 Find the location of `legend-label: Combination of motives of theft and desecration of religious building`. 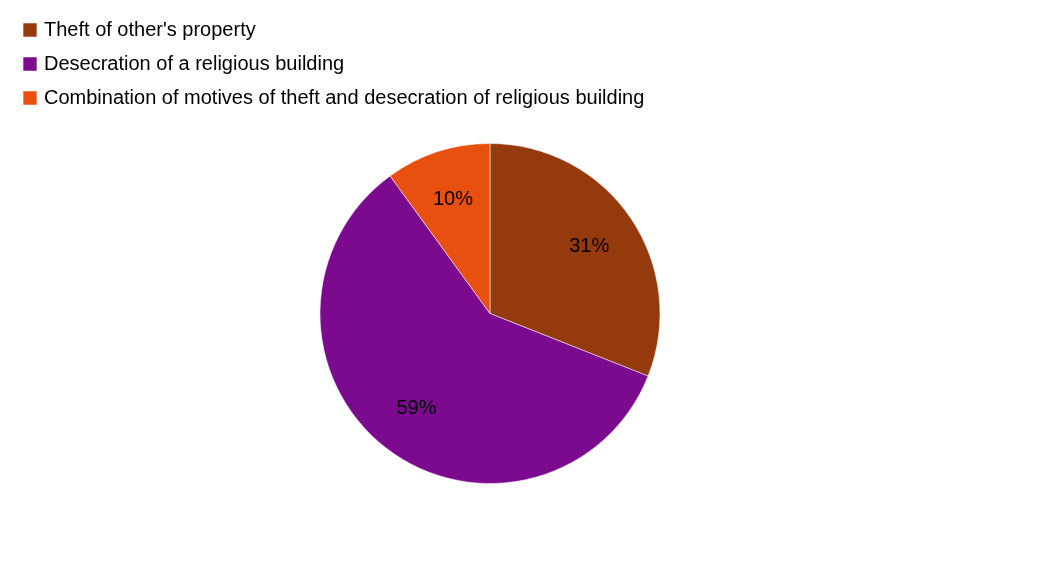

legend-label: Combination of motives of theft and desecration of religious building is located at coordinates (344, 97).